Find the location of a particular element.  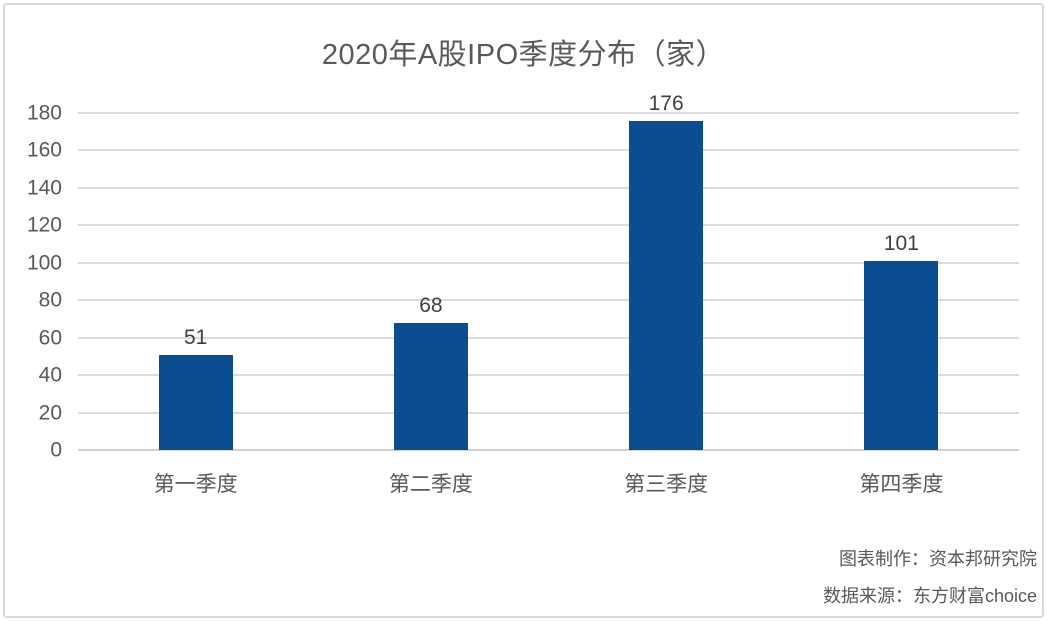

y-tick-label: 20 is located at coordinates (50, 413).